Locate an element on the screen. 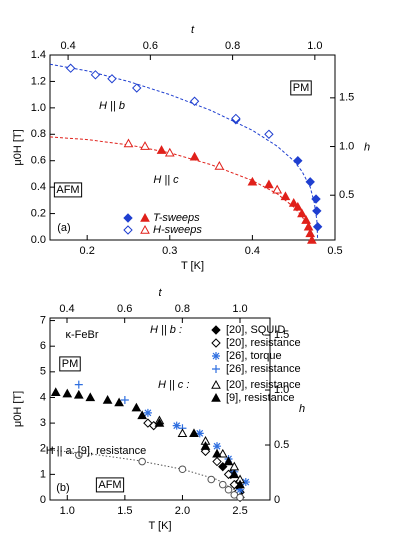 The width and height of the screenshot is (415, 537). y2-tick-label: 1.0 is located at coordinates (346, 146).